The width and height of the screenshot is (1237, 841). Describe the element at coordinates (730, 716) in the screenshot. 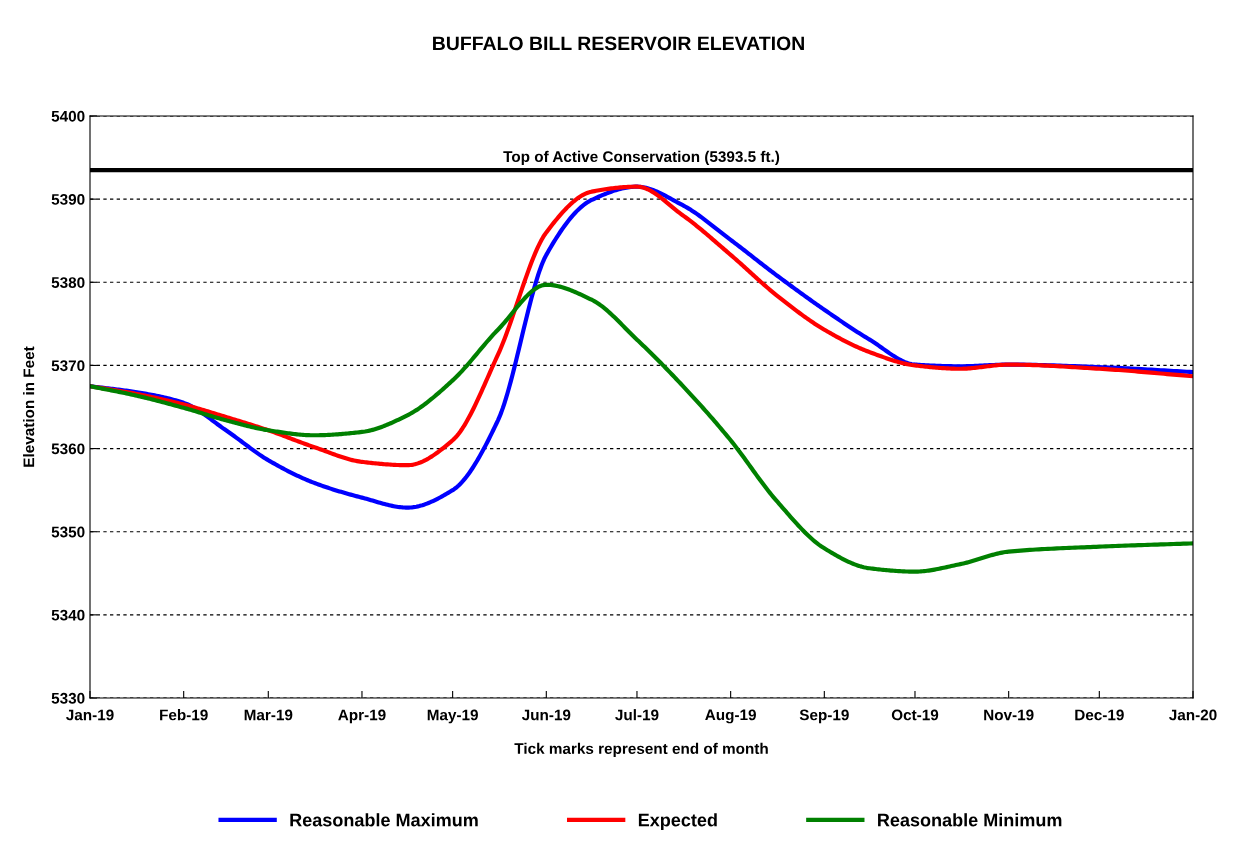

I see `x-tick-label: Aug-19` at that location.